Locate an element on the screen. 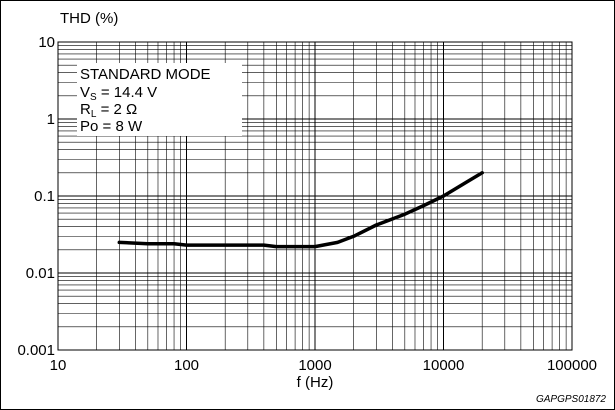 The image size is (615, 410). x-tick-labels: 10 100 1000 10000 100000 is located at coordinates (323, 365).